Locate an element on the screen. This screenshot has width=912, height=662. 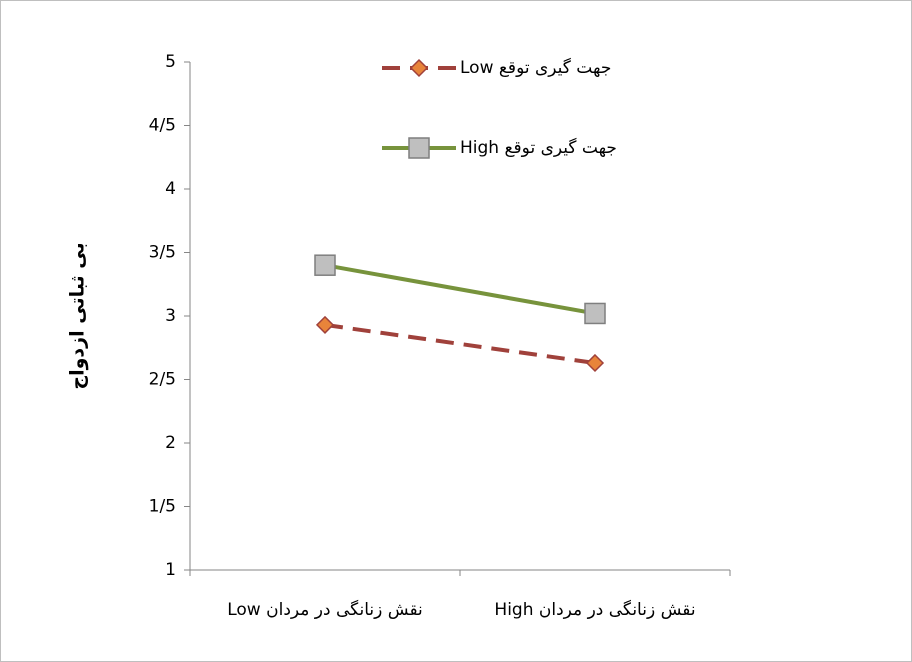
y-tick-label: 2/5 is located at coordinates (162, 380).